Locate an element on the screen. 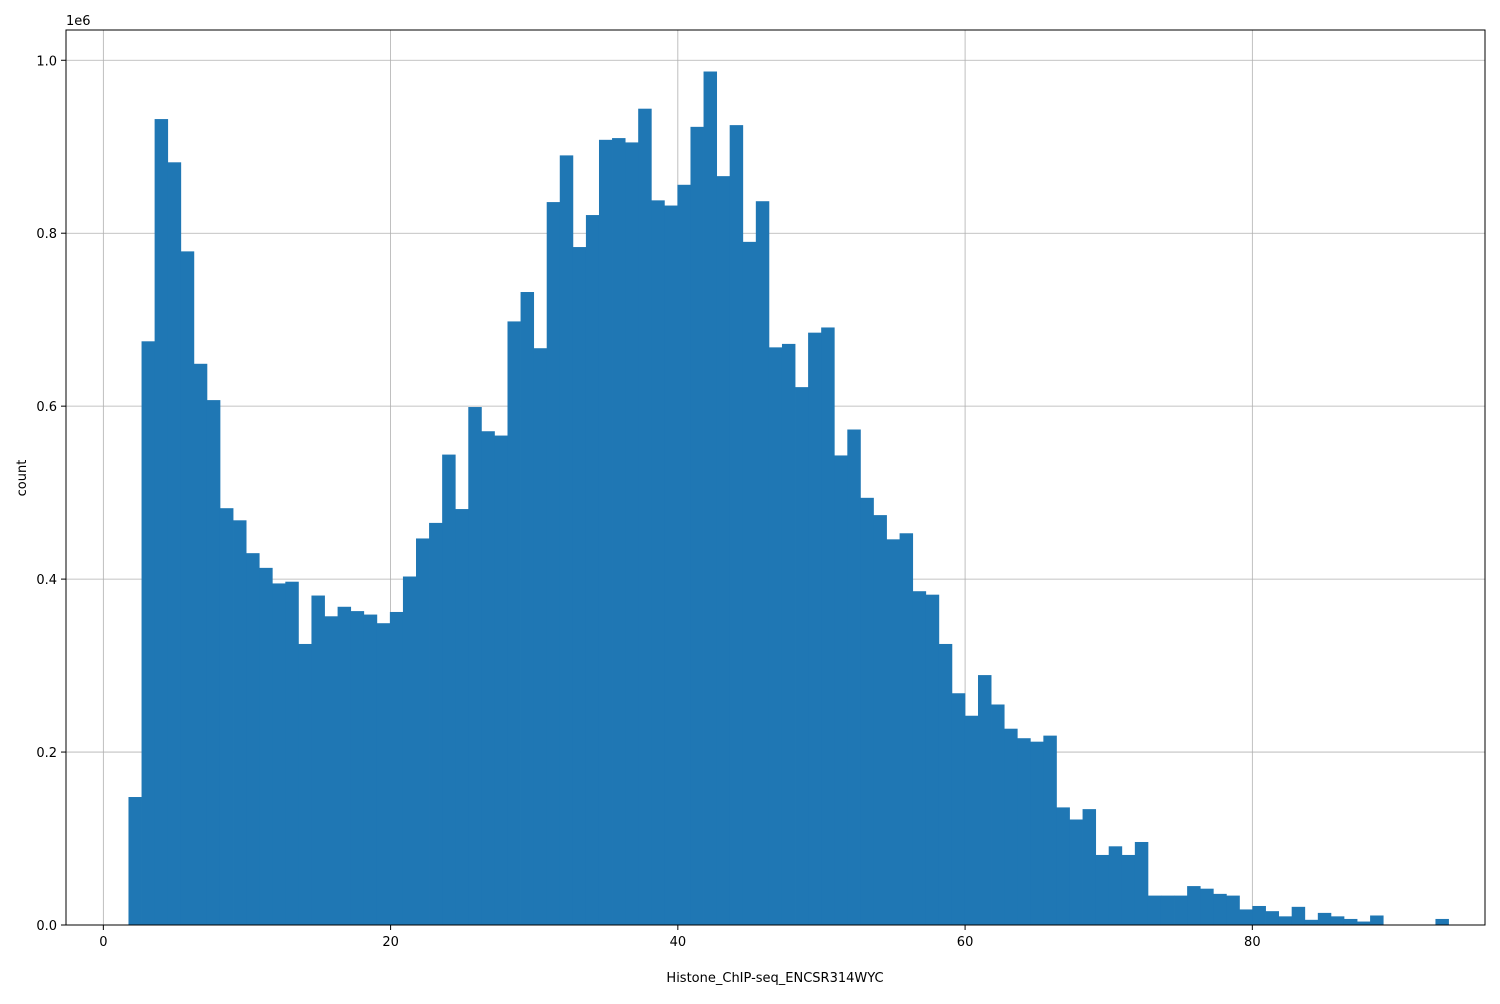 This screenshot has width=1500, height=1004. x-tick-label: 20 is located at coordinates (390, 942).